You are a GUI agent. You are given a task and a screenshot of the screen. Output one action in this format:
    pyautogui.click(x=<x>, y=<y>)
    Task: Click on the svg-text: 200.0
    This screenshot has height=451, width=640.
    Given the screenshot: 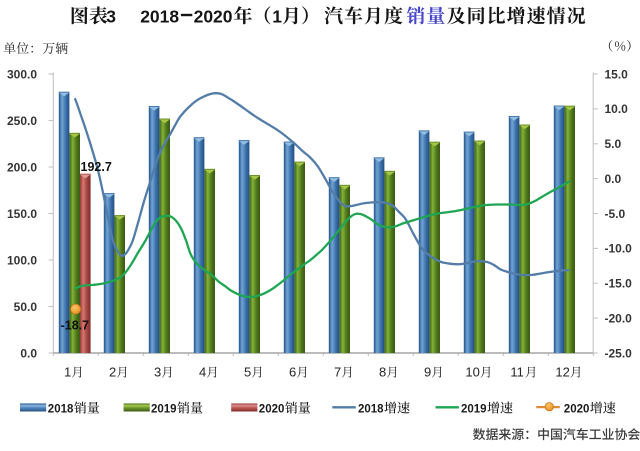 What is the action you would take?
    pyautogui.click(x=22, y=167)
    